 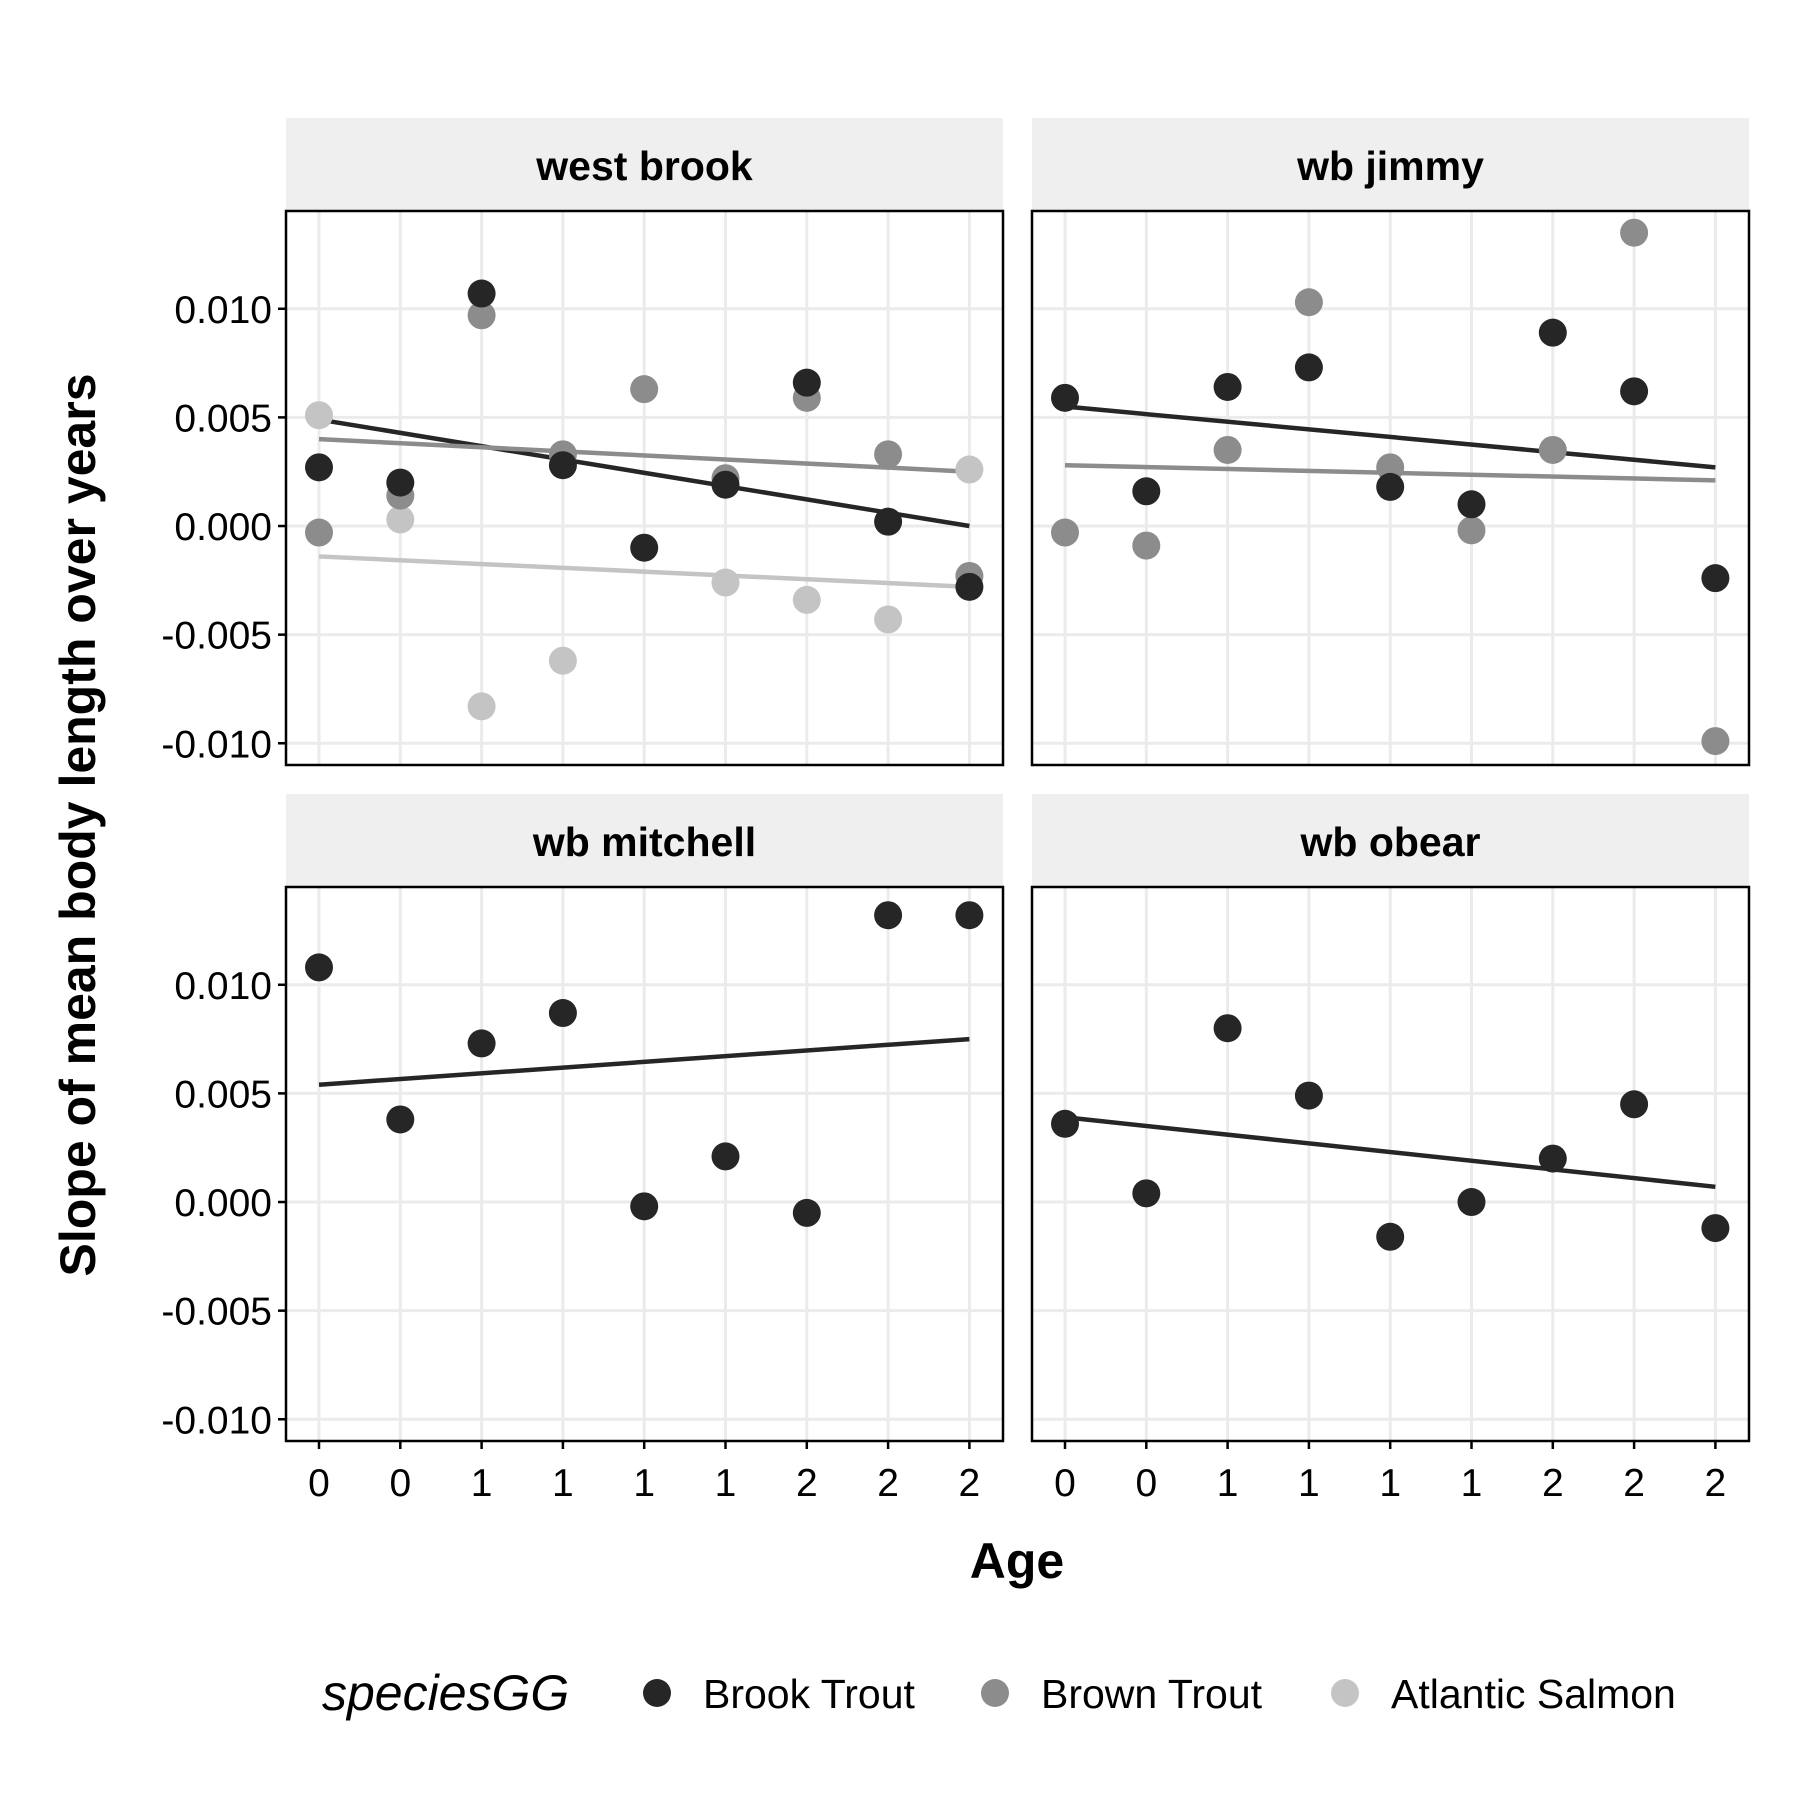 What do you see at coordinates (445, 1693) in the screenshot?
I see `legend-title: speciesGG` at bounding box center [445, 1693].